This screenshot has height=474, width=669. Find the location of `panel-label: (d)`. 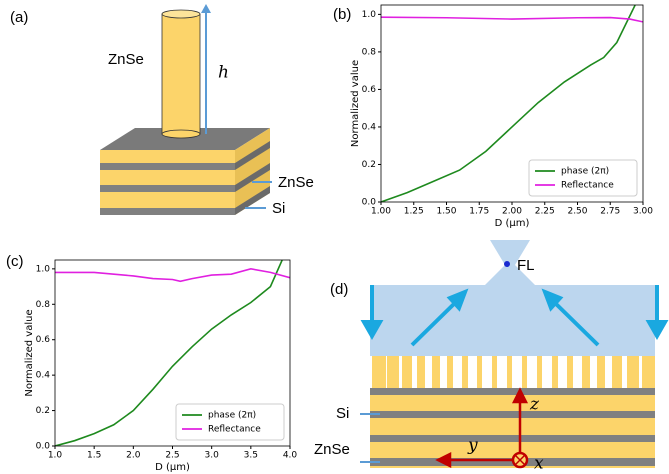

panel-label: (d) is located at coordinates (339, 289).